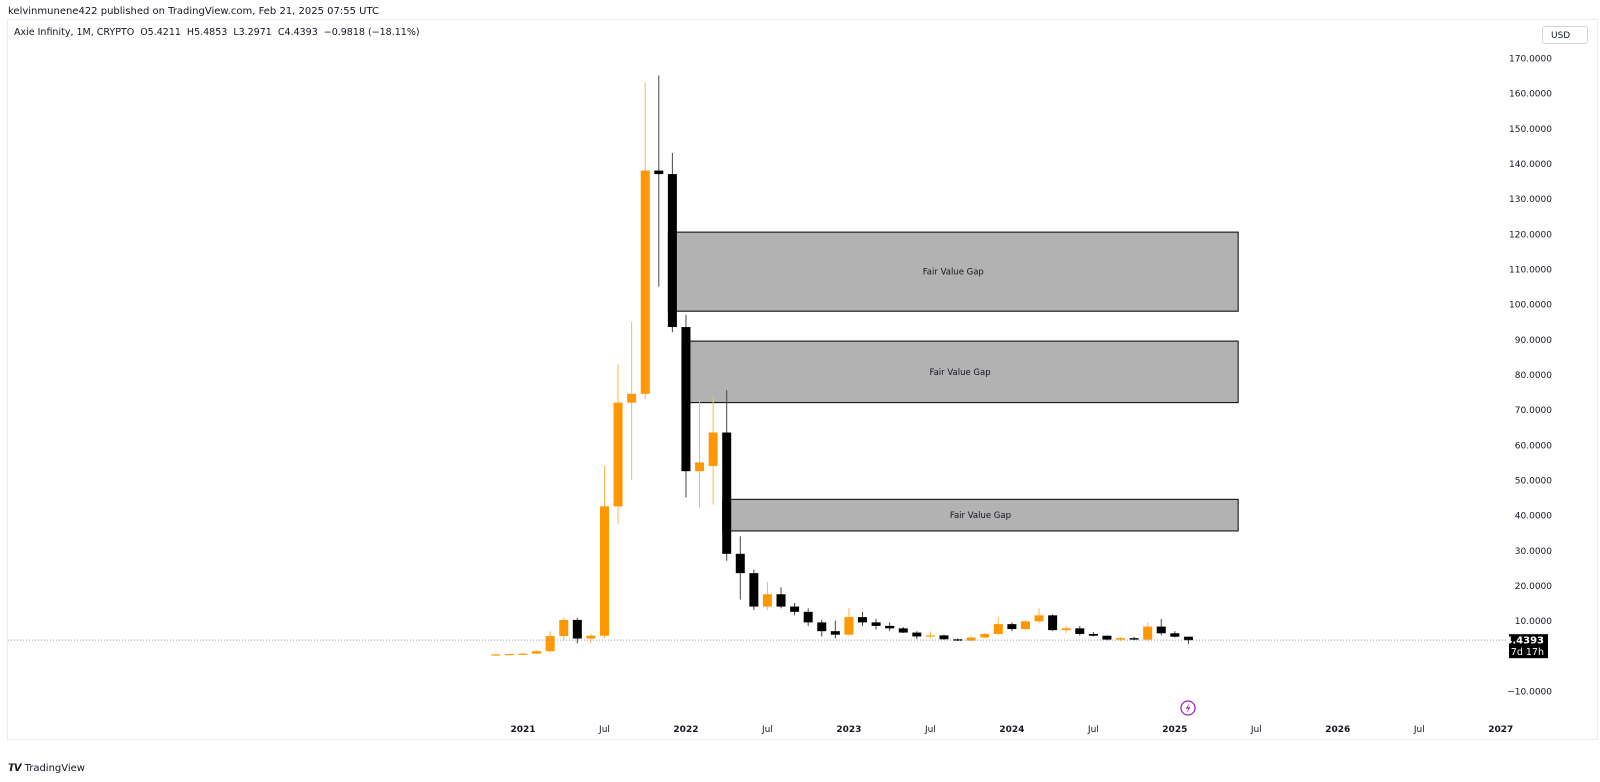 Image resolution: width=1600 pixels, height=782 pixels. What do you see at coordinates (54, 768) in the screenshot?
I see `footer-brand-label: TradingView` at bounding box center [54, 768].